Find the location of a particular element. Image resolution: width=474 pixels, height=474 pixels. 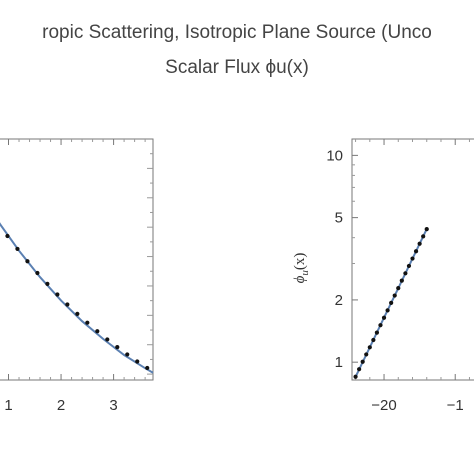

right-x-tick-label: −20 is located at coordinates (383, 405).